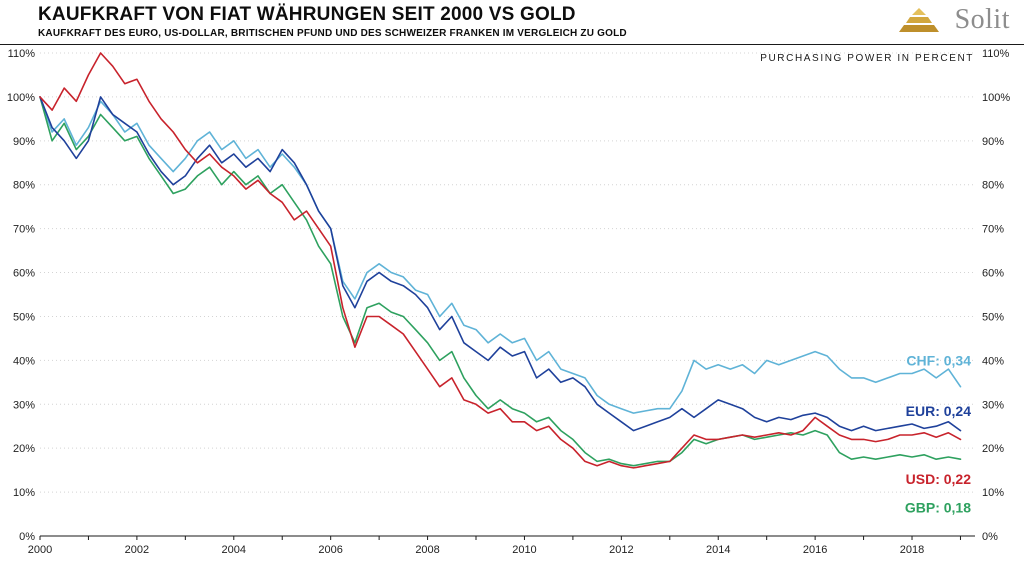  I want to click on y-axis-label-right: 70%, so click(993, 230).